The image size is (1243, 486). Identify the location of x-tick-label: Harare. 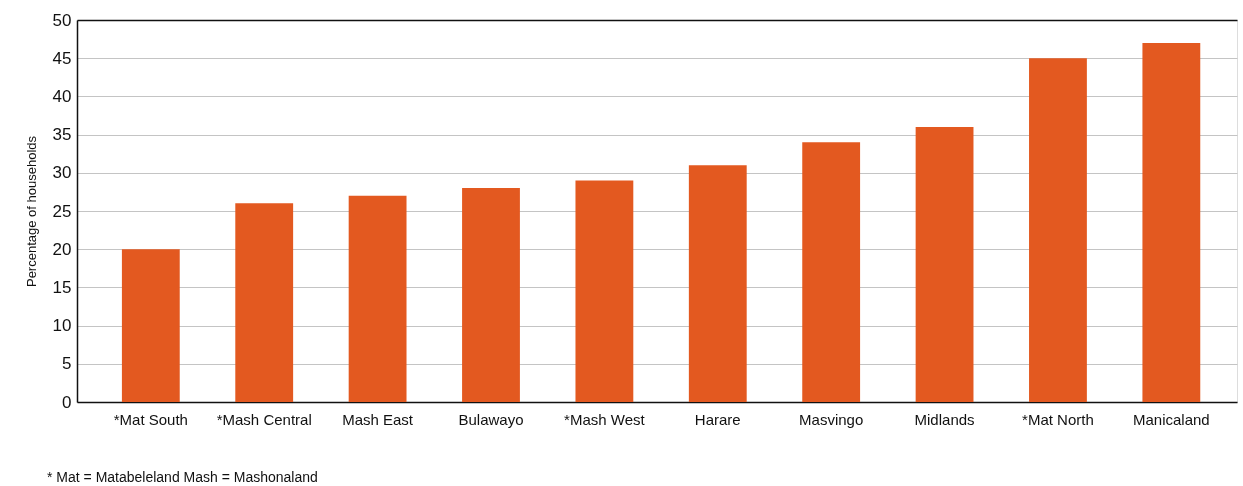
(717, 419).